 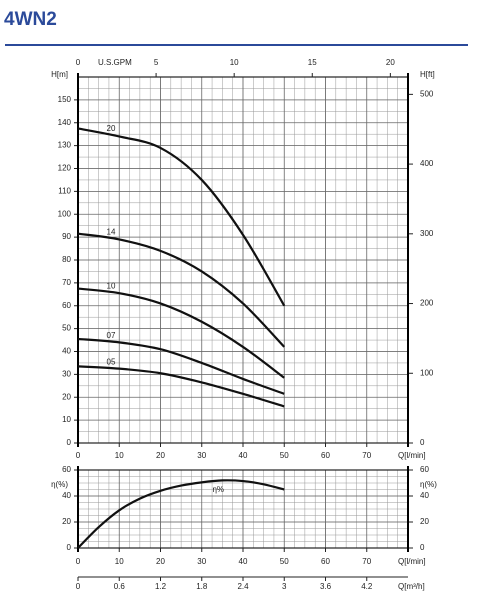 What do you see at coordinates (427, 372) in the screenshot?
I see `y2-tick-label: 100` at bounding box center [427, 372].